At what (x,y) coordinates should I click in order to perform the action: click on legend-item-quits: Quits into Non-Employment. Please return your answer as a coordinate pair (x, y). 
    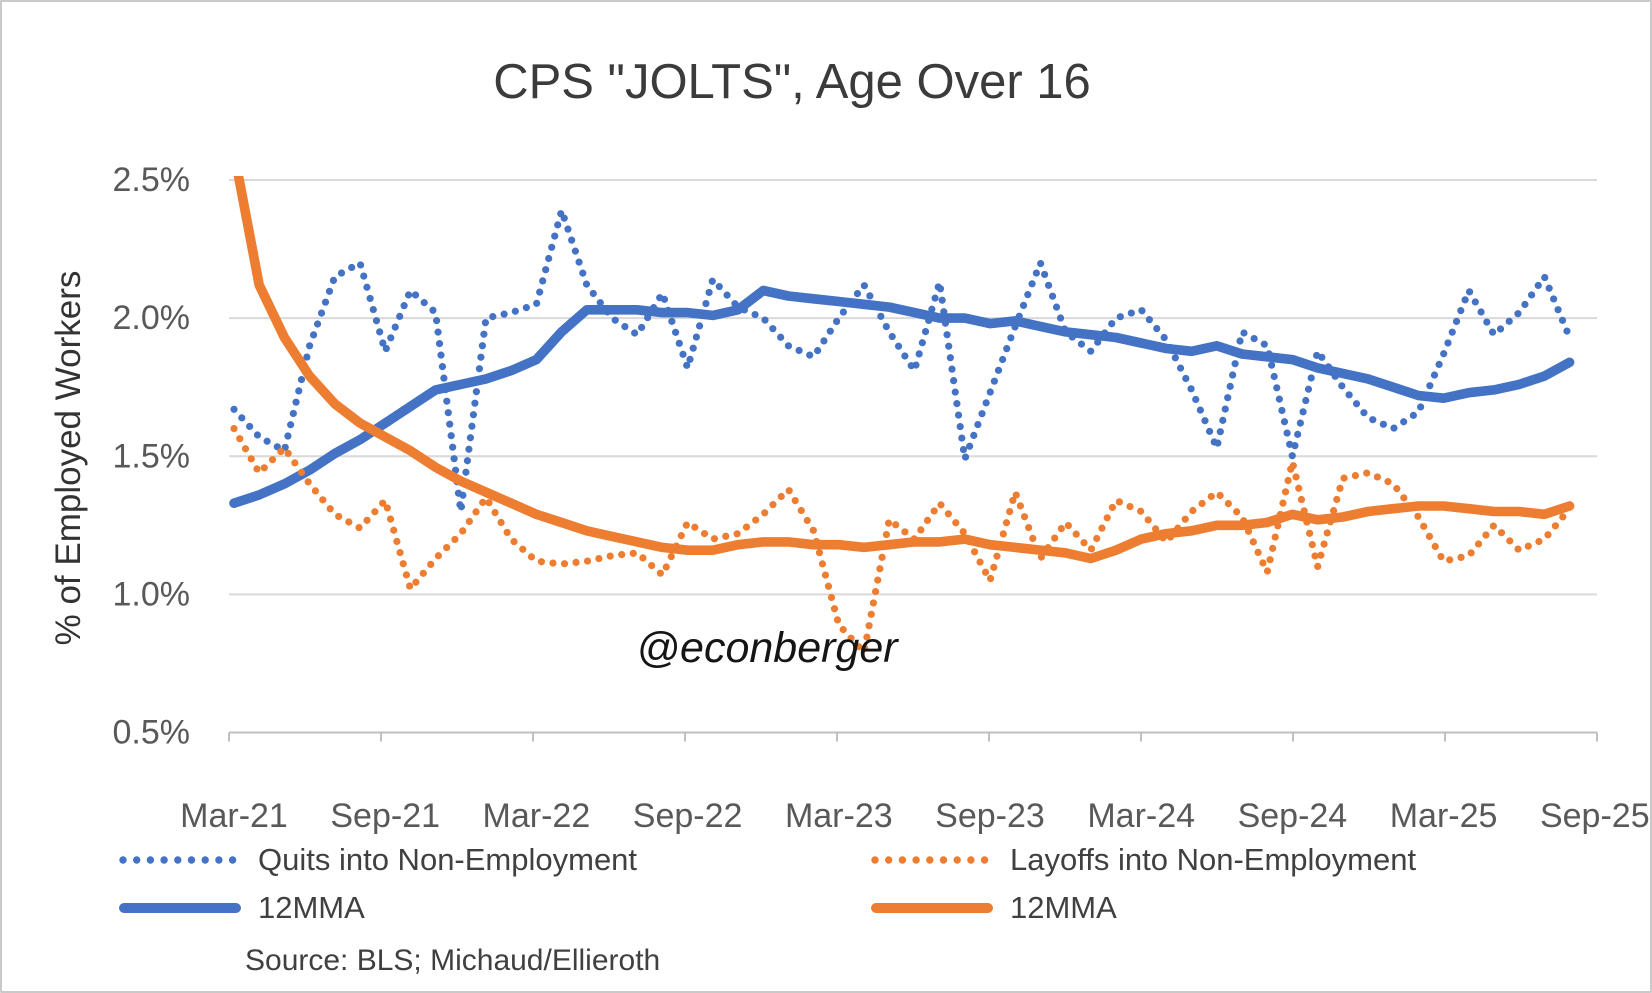
    Looking at the image, I should click on (377, 860).